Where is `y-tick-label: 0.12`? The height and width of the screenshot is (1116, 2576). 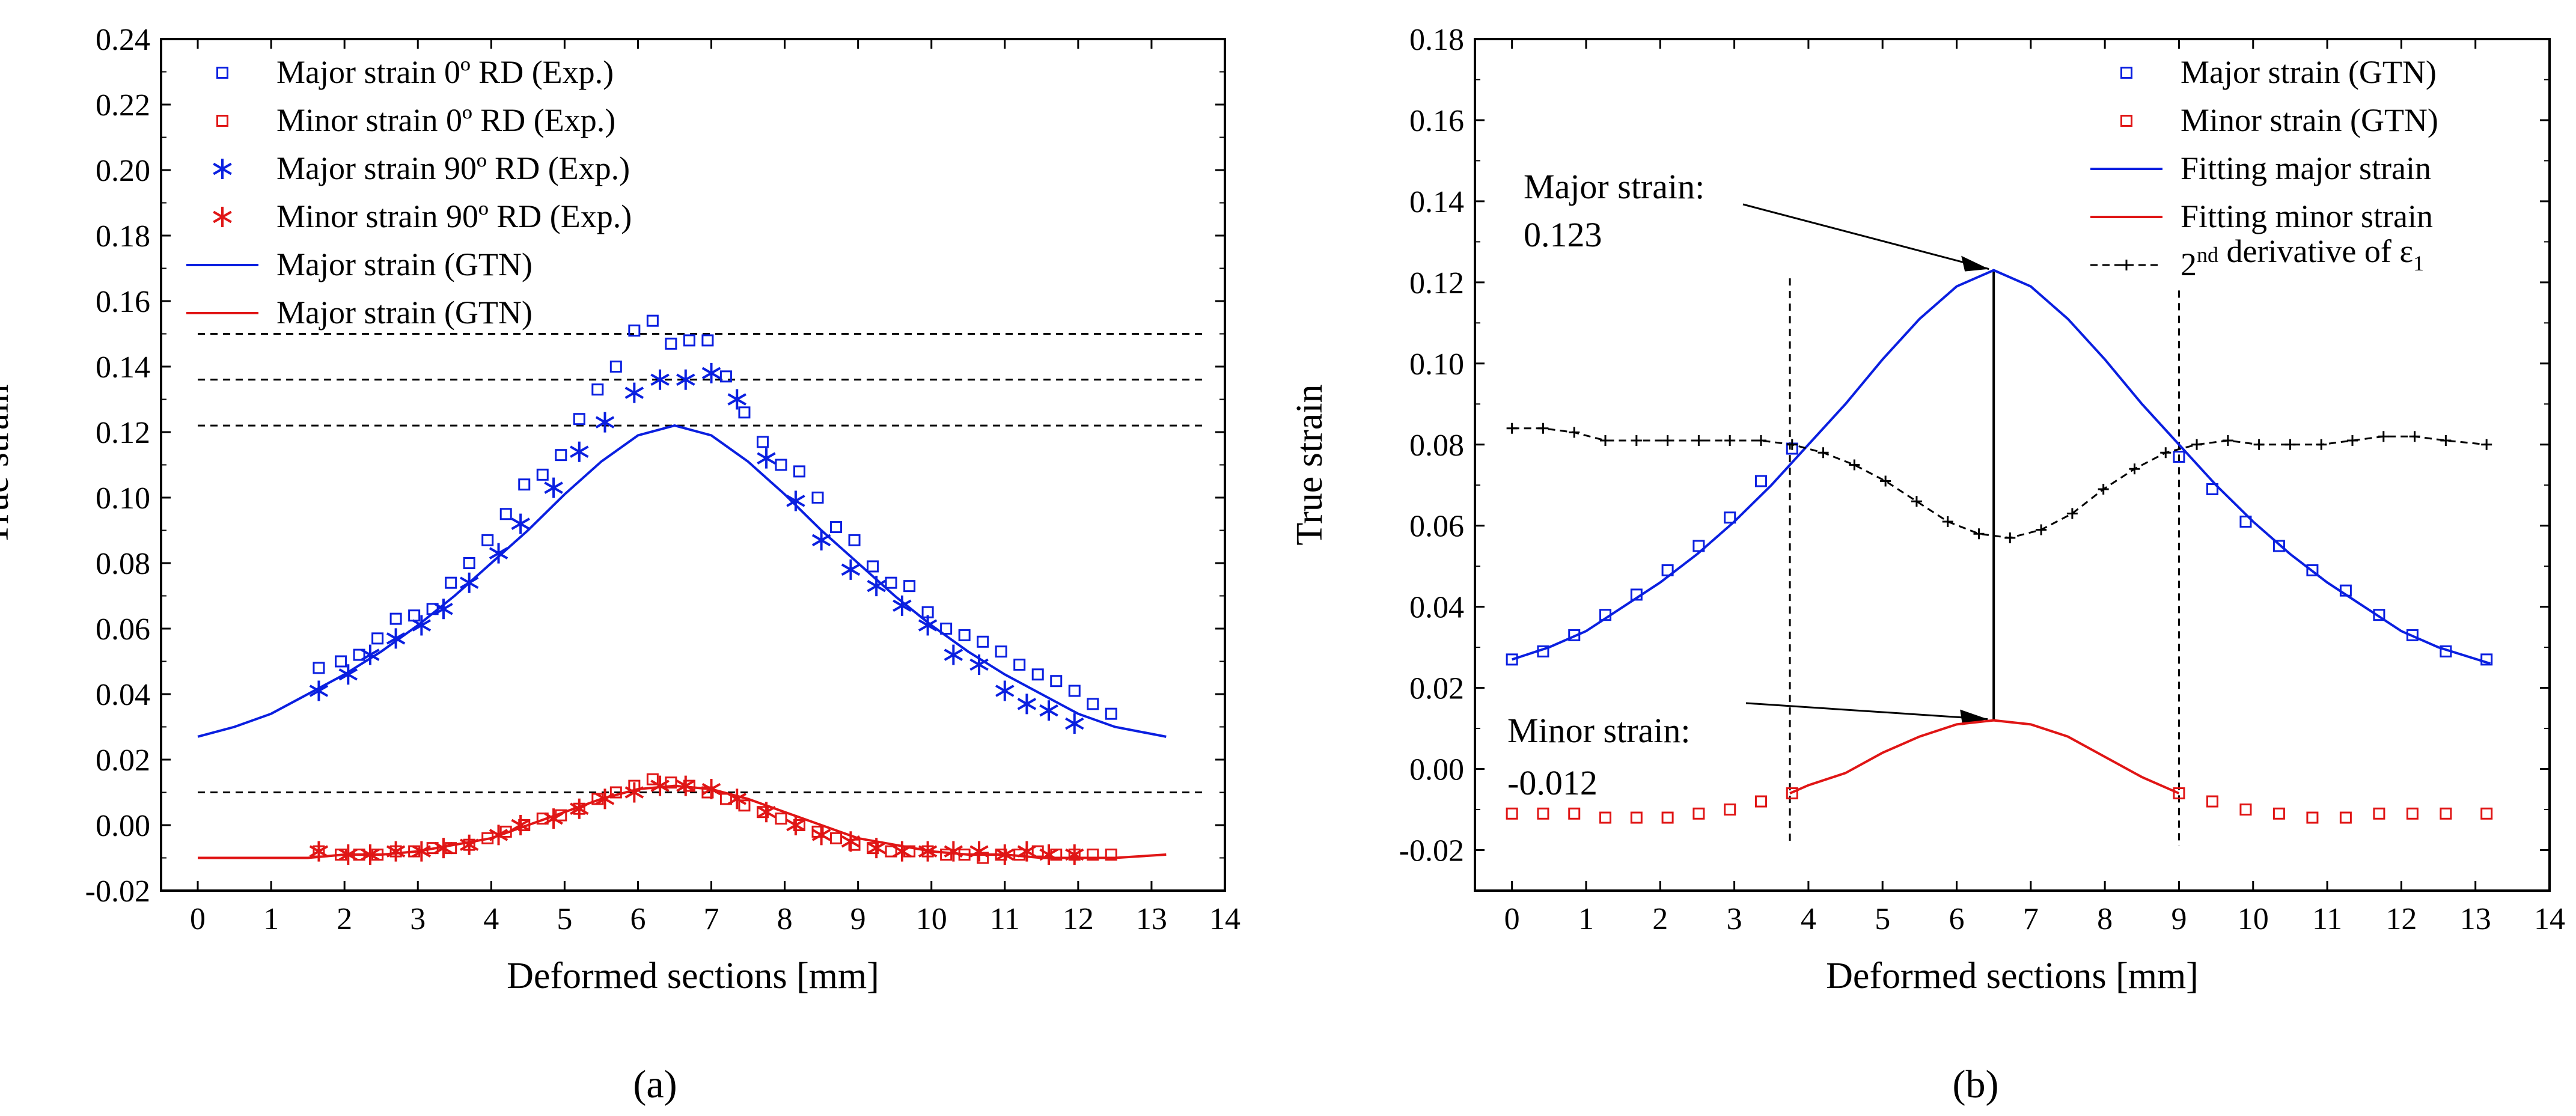
y-tick-label: 0.12 is located at coordinates (1436, 283).